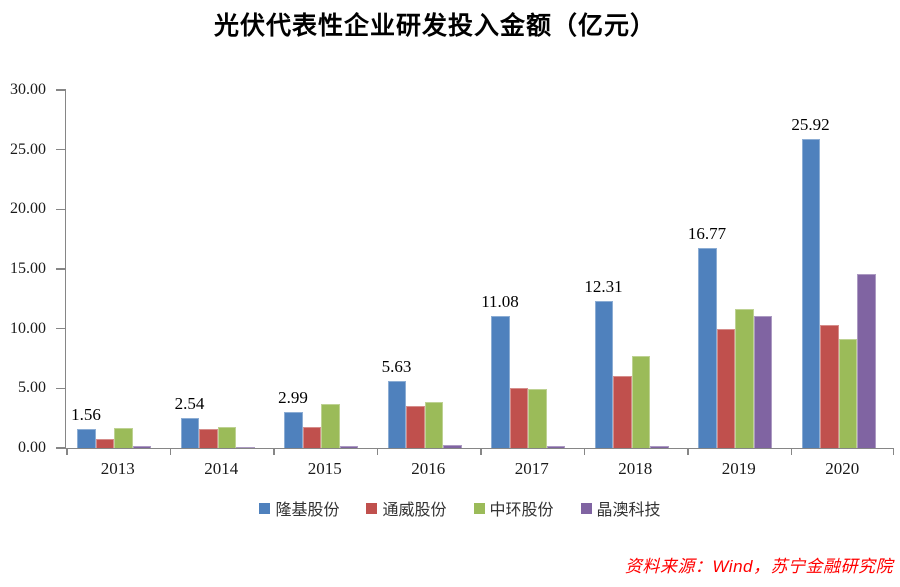 The width and height of the screenshot is (900, 587). I want to click on bar-tongwei-2014, so click(208, 438).